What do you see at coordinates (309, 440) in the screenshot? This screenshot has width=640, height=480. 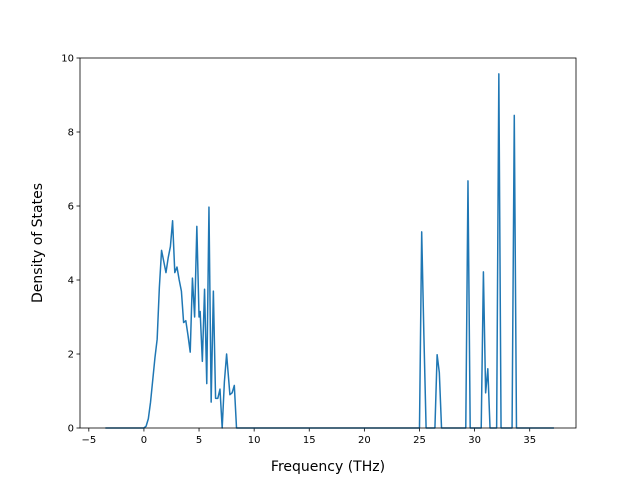 I see `x-tick-label: 15` at bounding box center [309, 440].